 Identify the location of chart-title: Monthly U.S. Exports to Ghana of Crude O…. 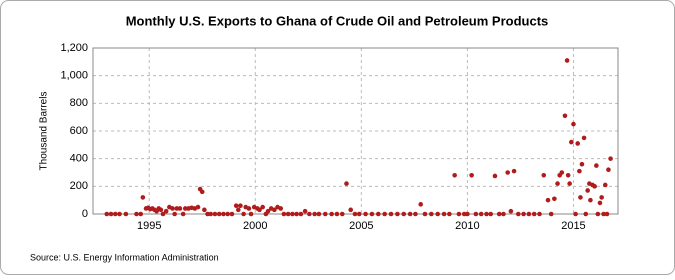
(337, 20).